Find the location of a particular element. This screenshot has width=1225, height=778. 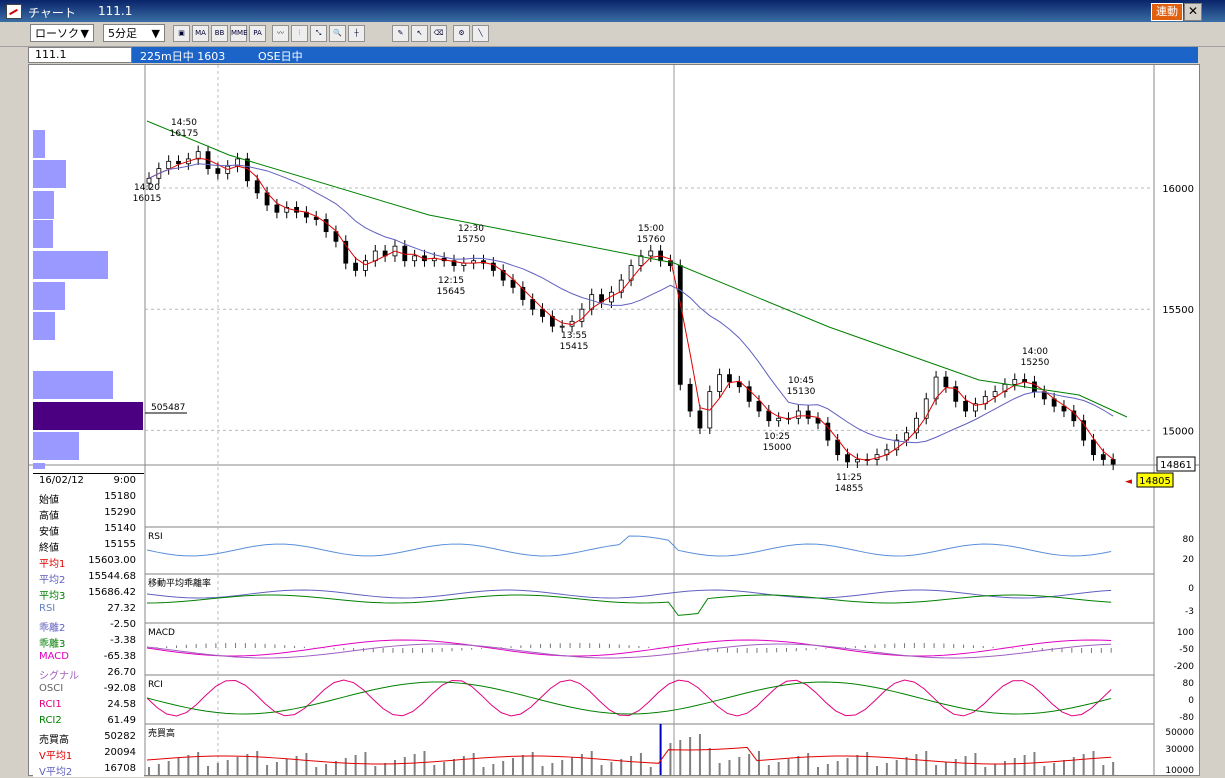

rsi-line is located at coordinates (629, 546).